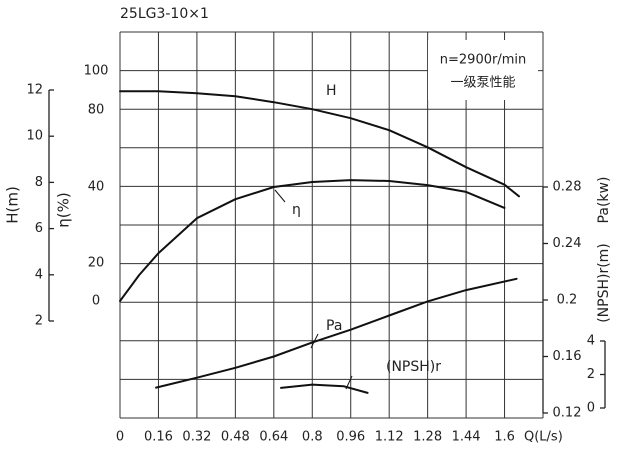  I want to click on y2-tick-label: 0.28, so click(567, 187).